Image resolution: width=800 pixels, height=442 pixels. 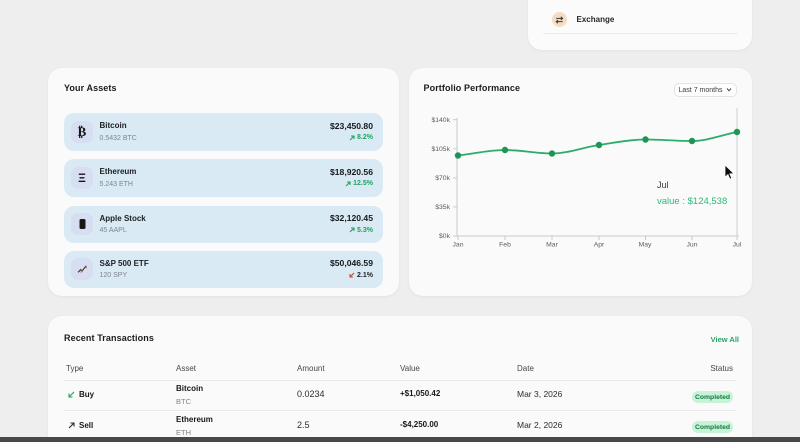 I want to click on svg-text: $35k, so click(x=442, y=207).